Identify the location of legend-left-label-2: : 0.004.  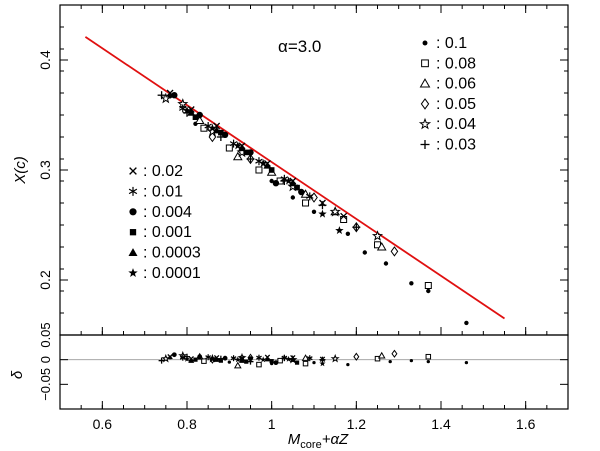
(167, 212).